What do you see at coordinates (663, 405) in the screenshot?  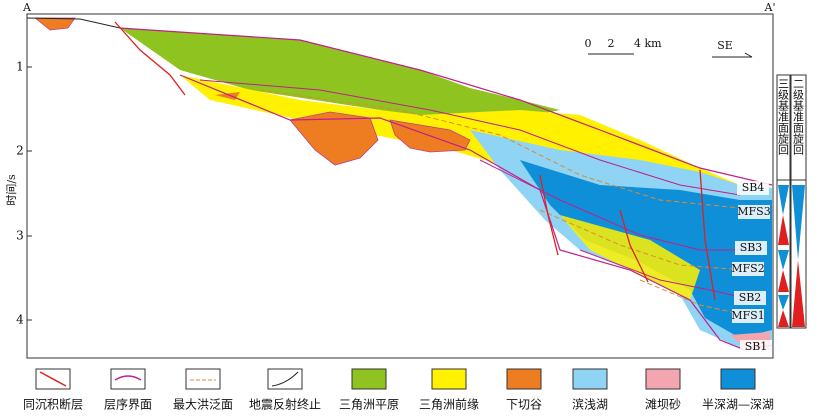 I see `legend-label: 滩坝砂` at bounding box center [663, 405].